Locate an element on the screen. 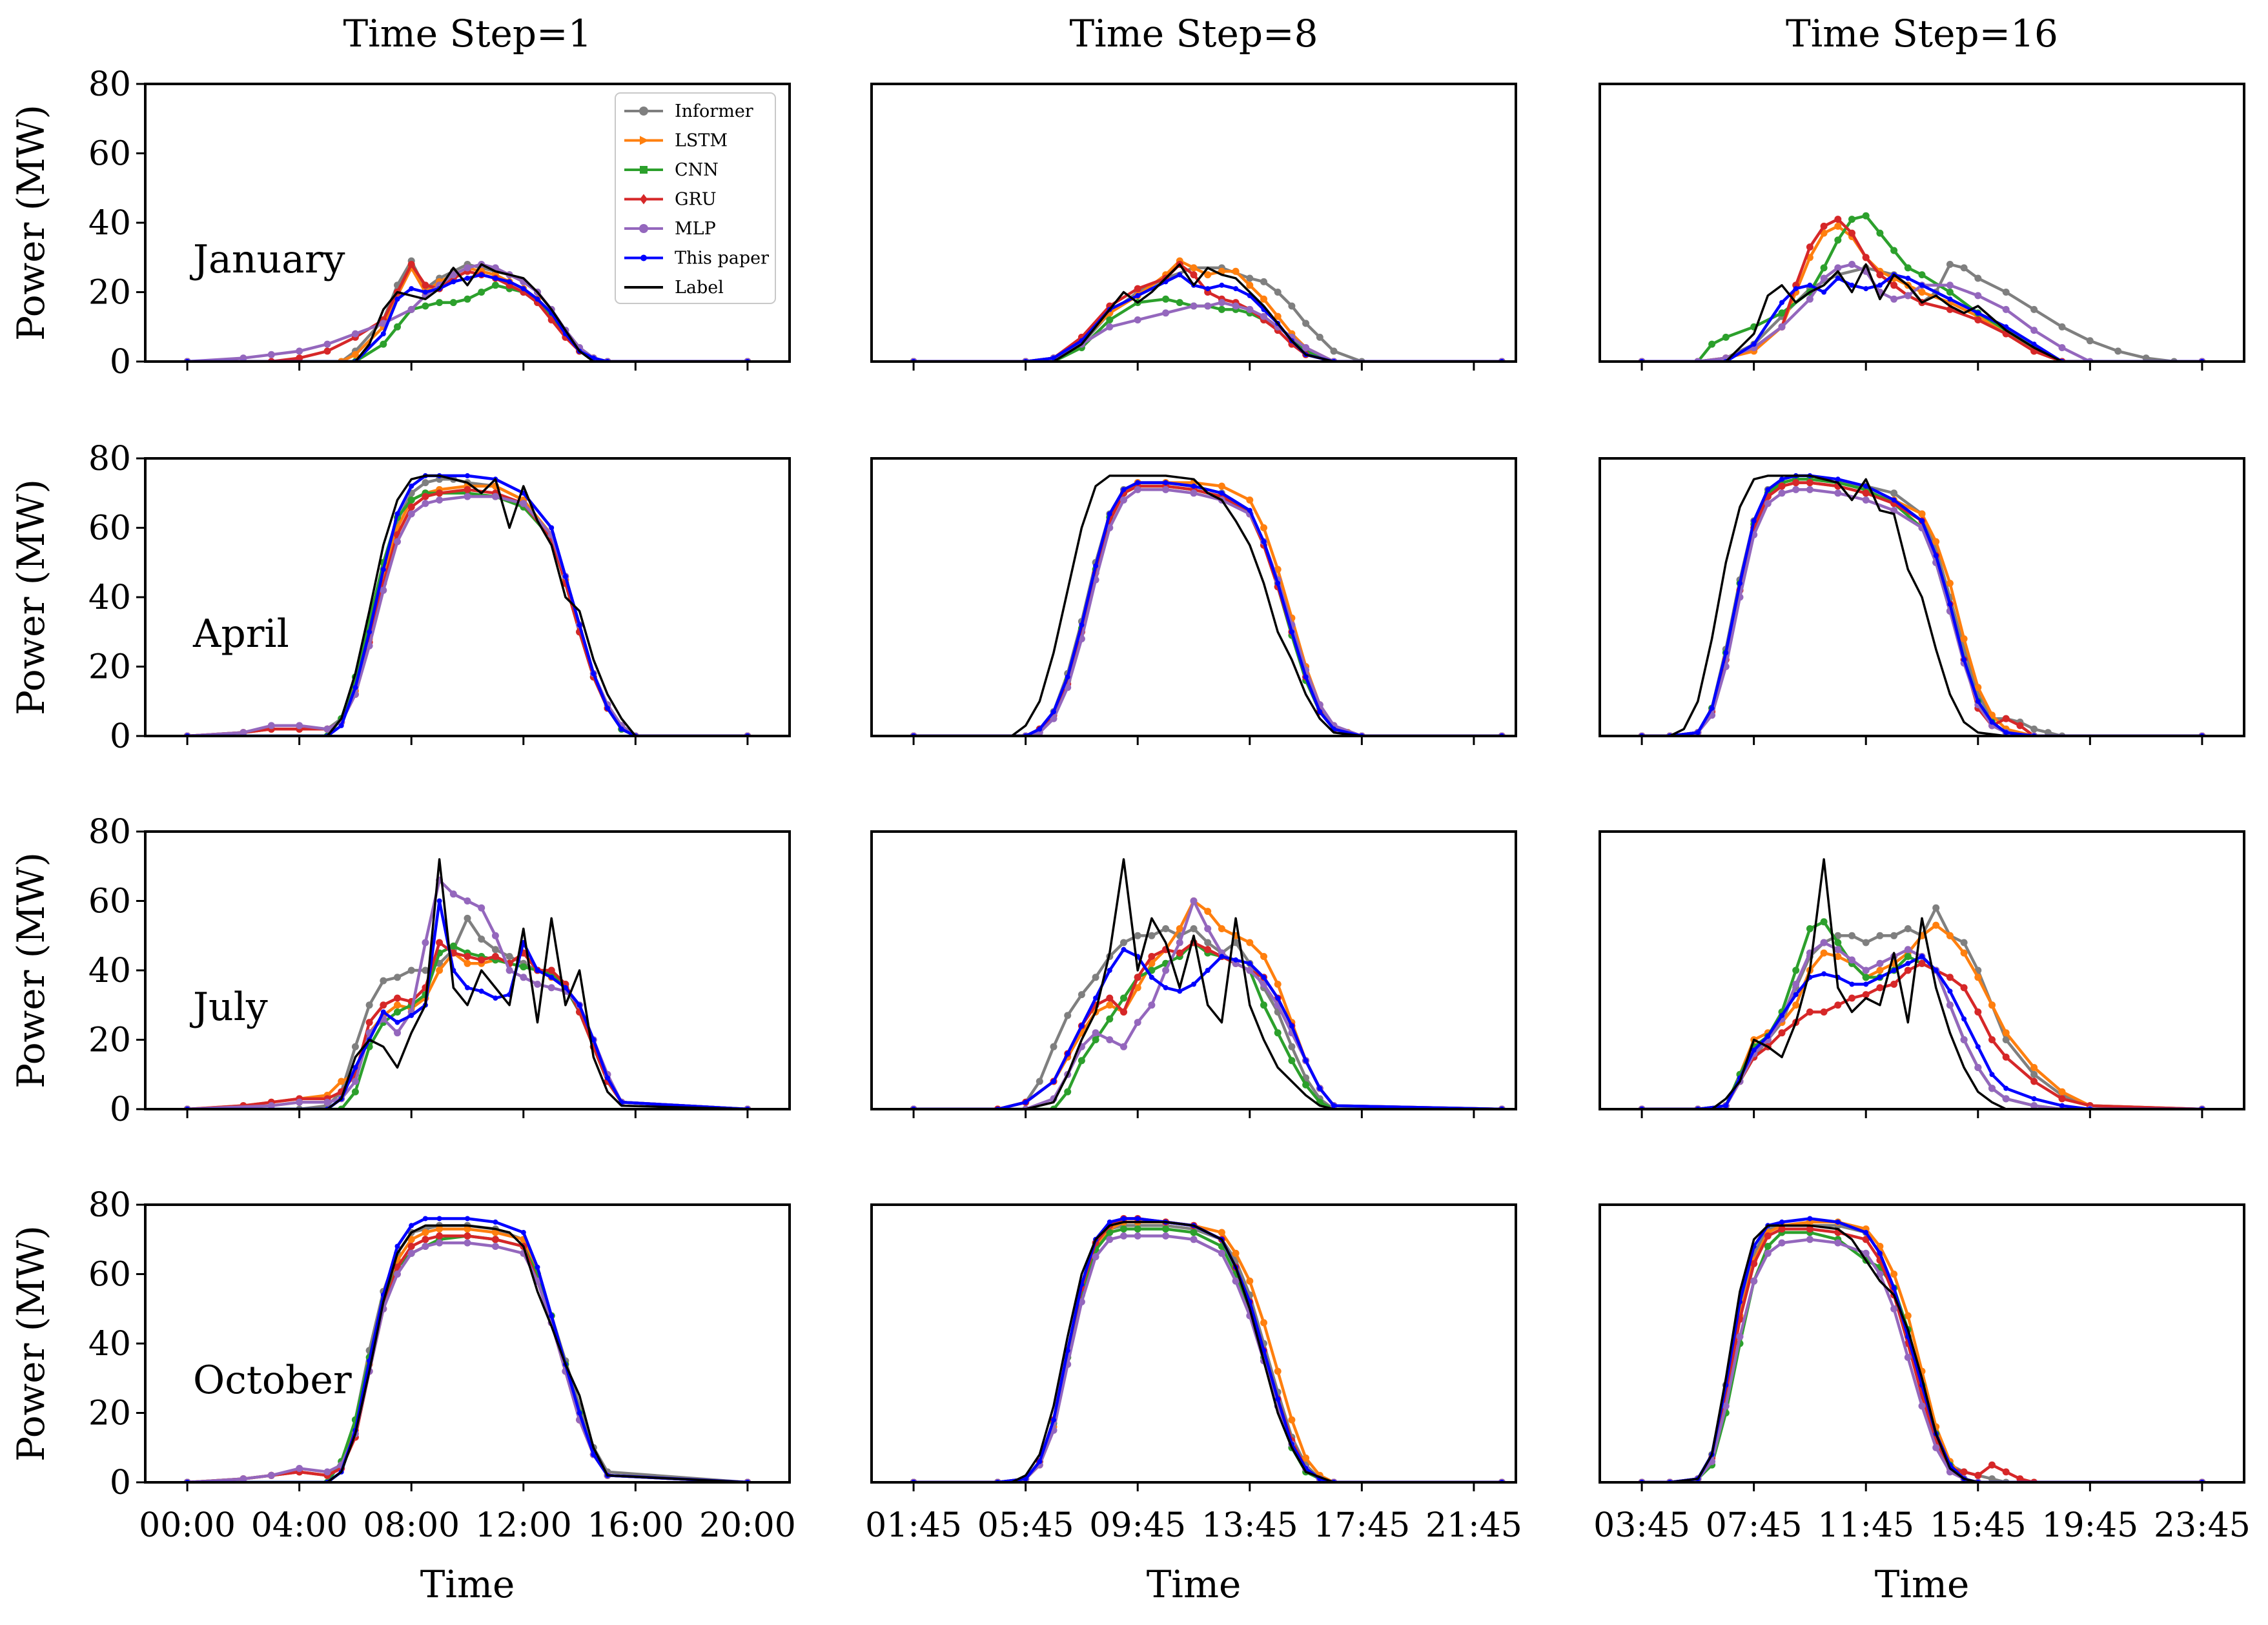  legend-item: This paper is located at coordinates (696, 259).